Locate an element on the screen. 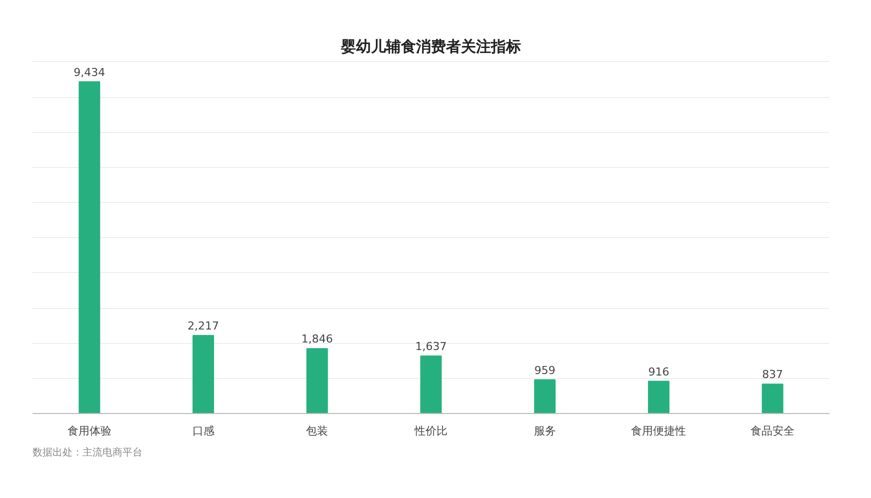 The width and height of the screenshot is (871, 498). x-tick-label: 包装 is located at coordinates (317, 431).